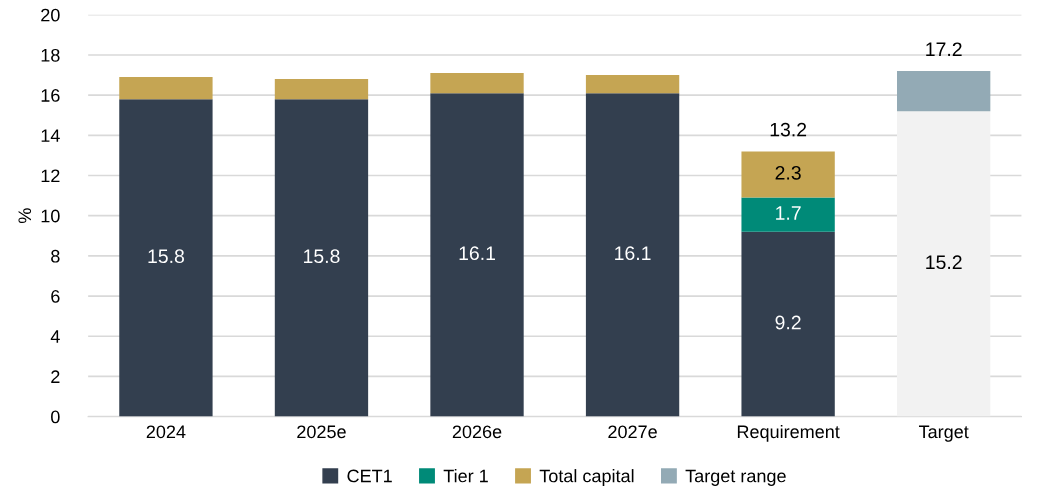 This screenshot has width=1037, height=493. I want to click on legend-label: Target range, so click(735, 477).